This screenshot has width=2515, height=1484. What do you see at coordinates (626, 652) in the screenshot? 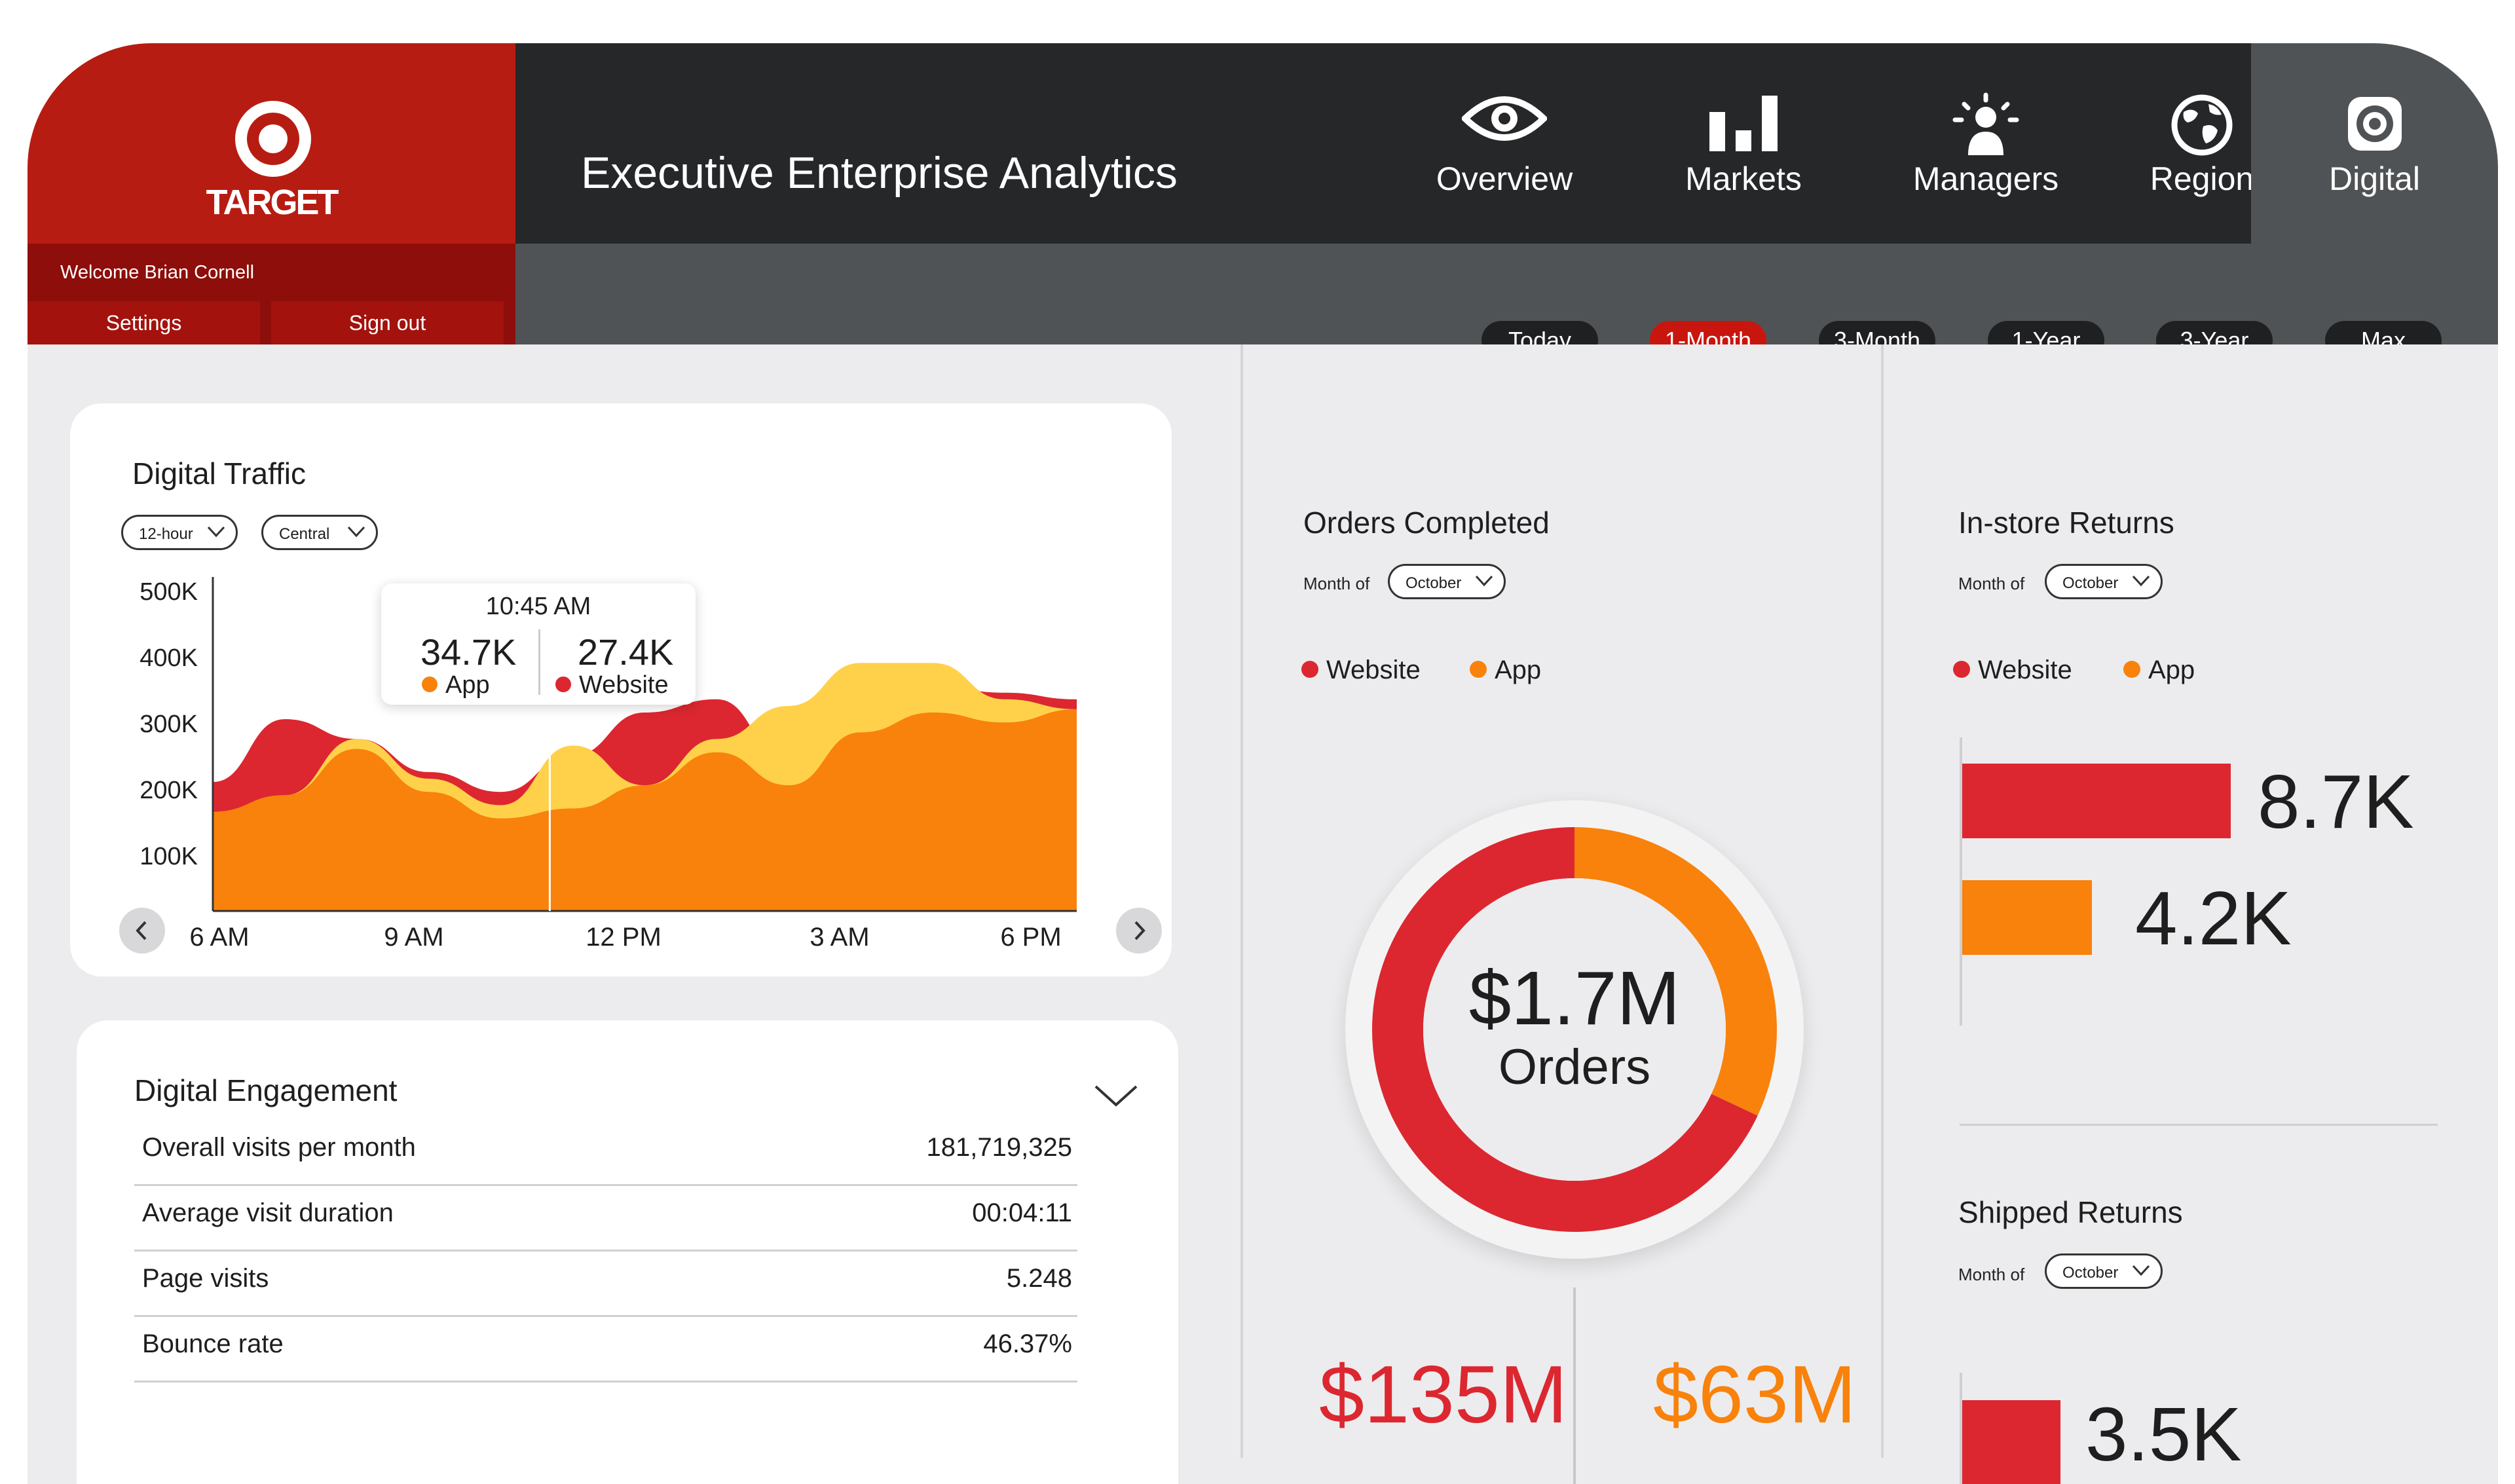
I see `tooltip-website-value: 27.4K` at bounding box center [626, 652].